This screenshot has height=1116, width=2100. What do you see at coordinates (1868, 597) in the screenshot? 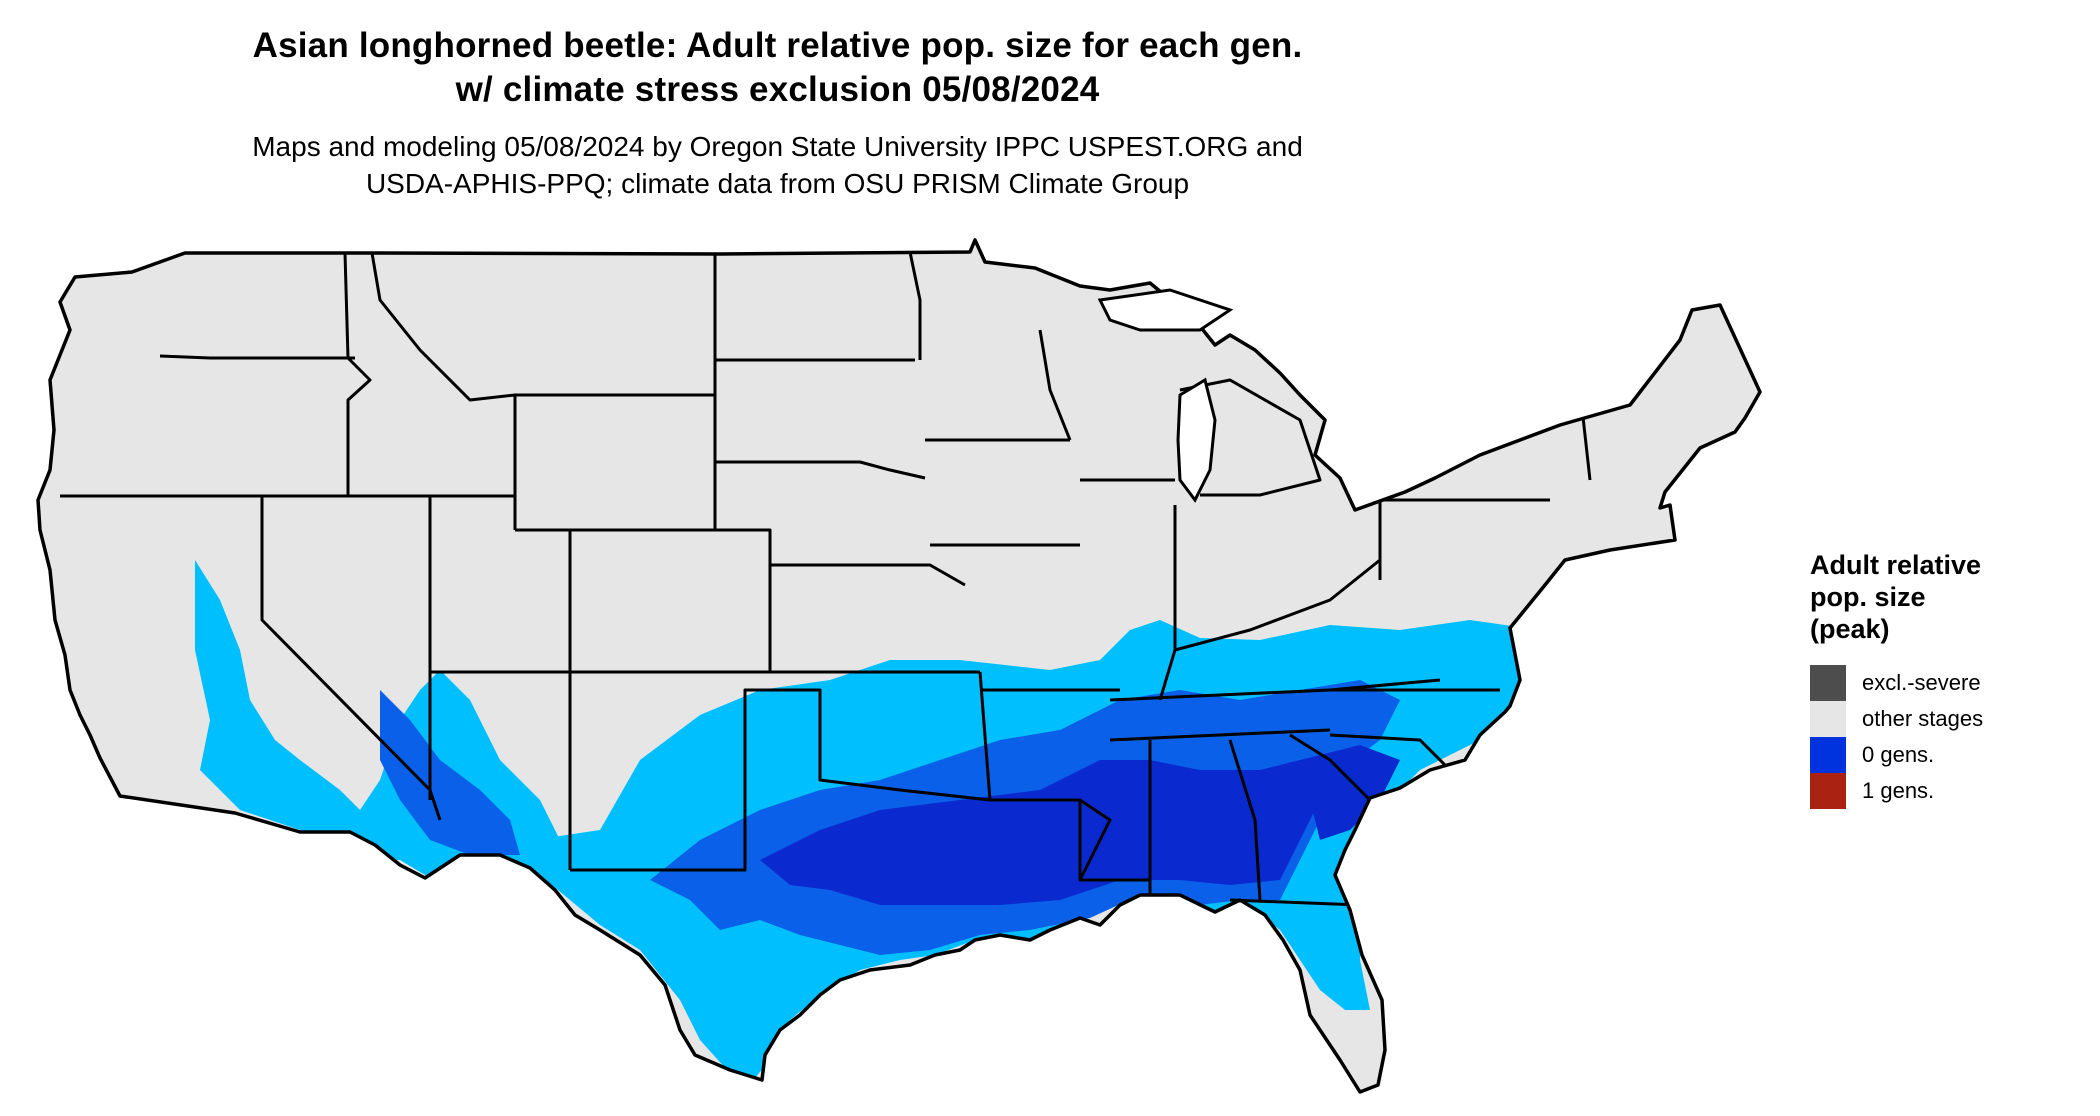
I see `legend-title-line2: pop. size` at bounding box center [1868, 597].